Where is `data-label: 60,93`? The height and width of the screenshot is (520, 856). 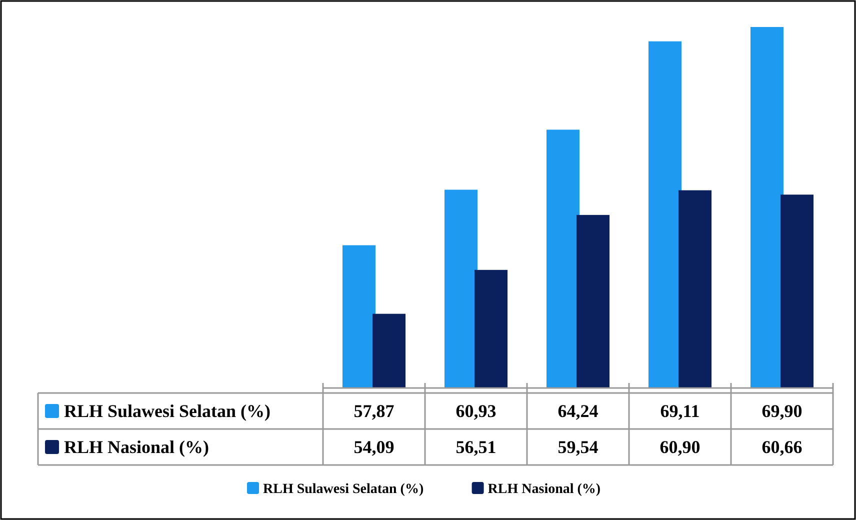 data-label: 60,93 is located at coordinates (476, 411).